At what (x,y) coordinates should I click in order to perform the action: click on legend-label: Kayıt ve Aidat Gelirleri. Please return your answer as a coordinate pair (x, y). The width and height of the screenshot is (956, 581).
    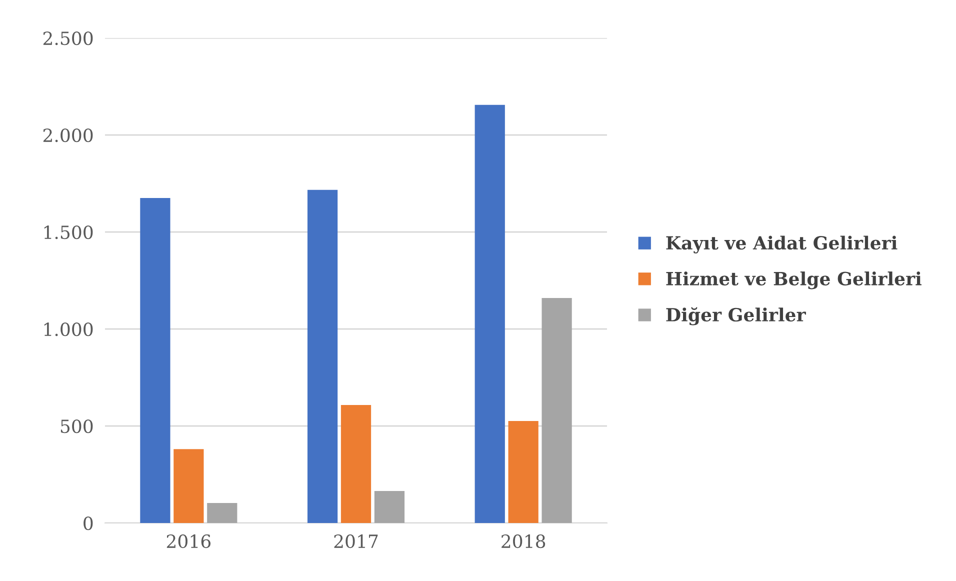
    Looking at the image, I should click on (782, 245).